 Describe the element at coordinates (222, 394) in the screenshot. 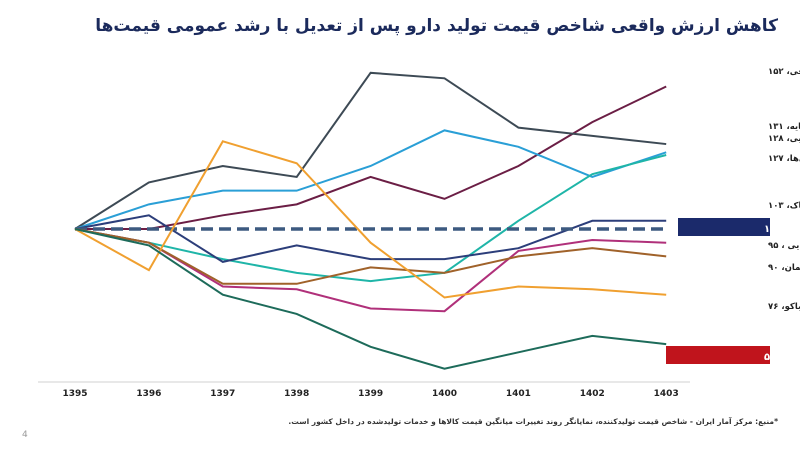

I see `x-tick-label: 1397` at that location.